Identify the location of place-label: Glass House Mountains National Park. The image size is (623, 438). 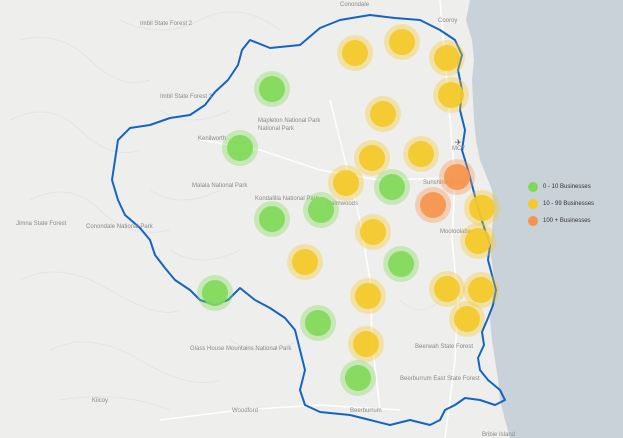
(241, 349).